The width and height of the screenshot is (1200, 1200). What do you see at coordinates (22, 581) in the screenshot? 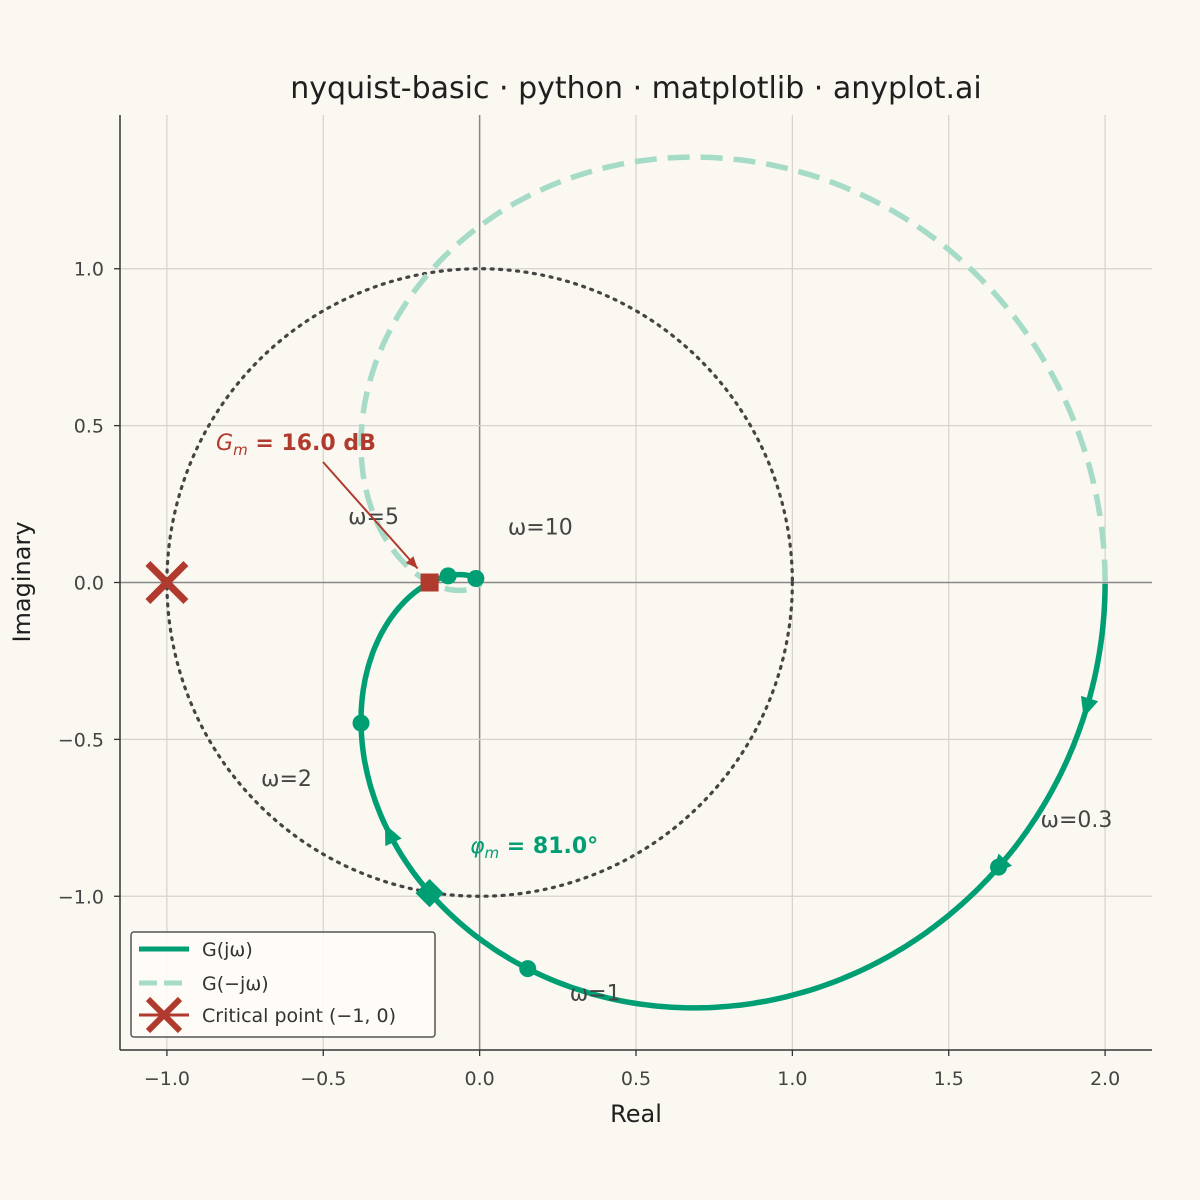
I see `y-axis-label: Imaginary` at bounding box center [22, 581].